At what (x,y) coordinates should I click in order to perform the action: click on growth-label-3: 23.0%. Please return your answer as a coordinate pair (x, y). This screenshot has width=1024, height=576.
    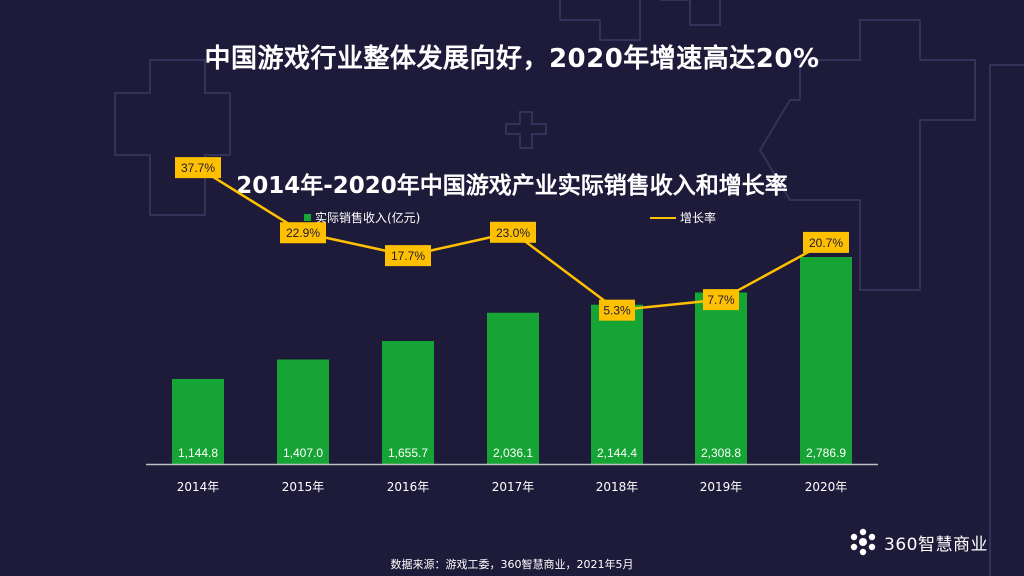
    Looking at the image, I should click on (513, 233).